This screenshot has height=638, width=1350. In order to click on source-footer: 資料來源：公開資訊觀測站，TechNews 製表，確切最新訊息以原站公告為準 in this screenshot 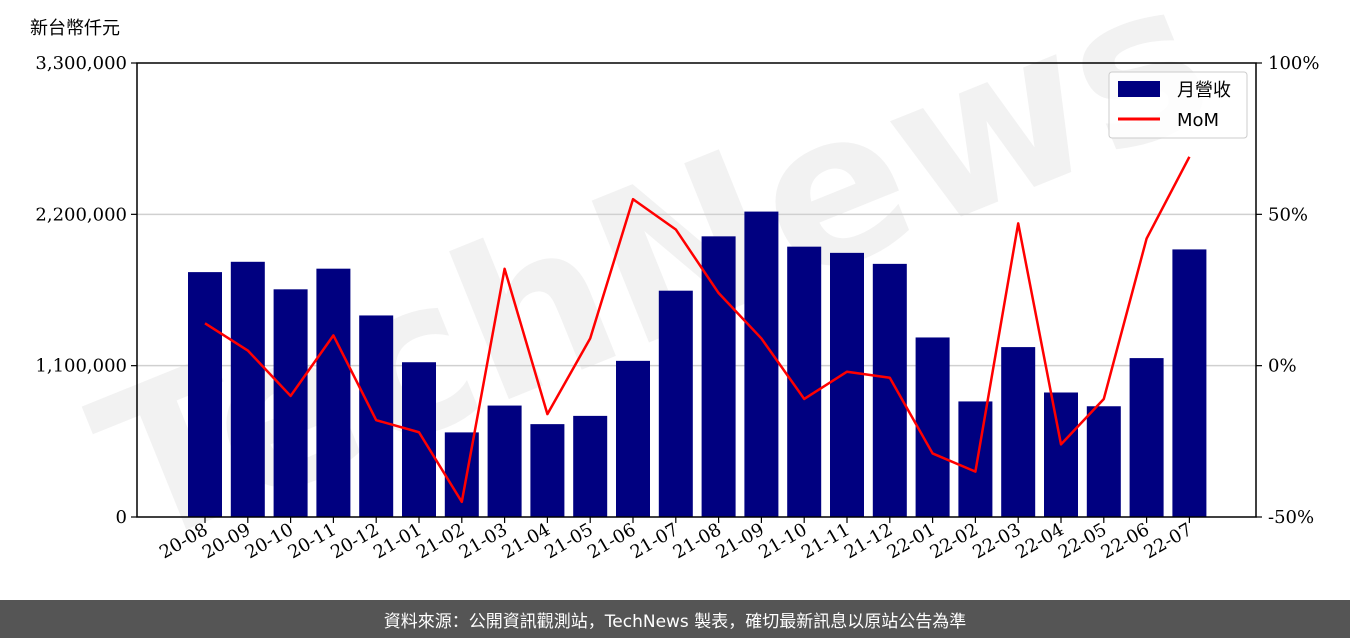, I will do `click(675, 619)`.